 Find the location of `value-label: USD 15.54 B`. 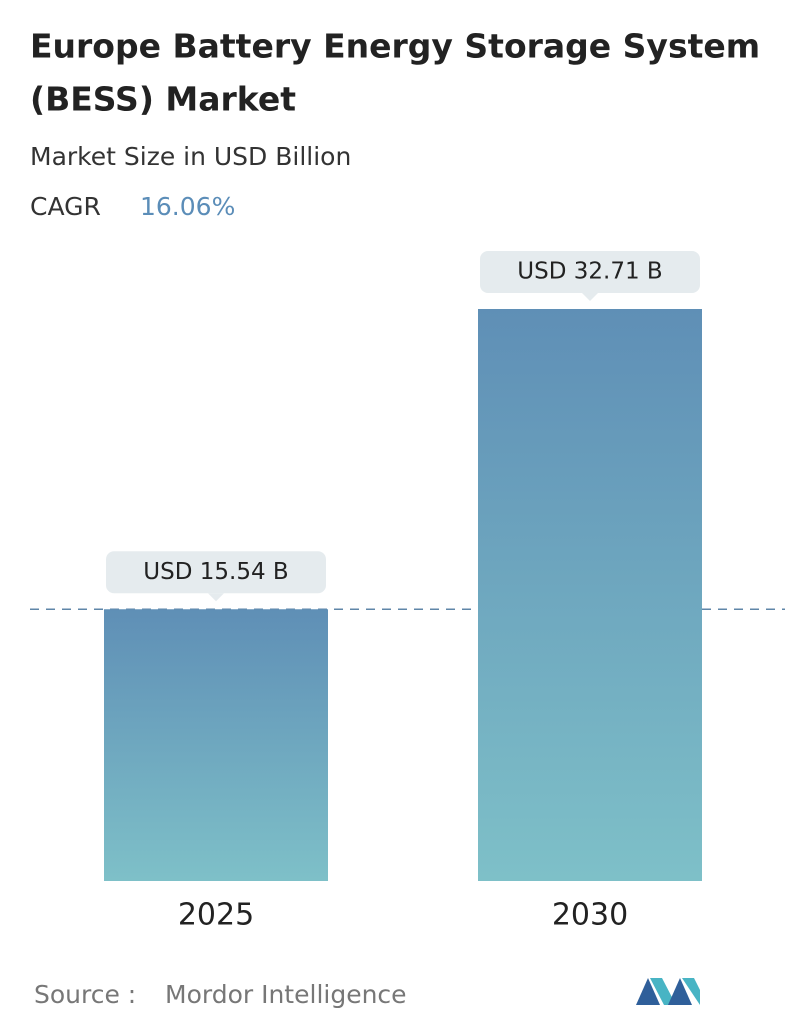

value-label: USD 15.54 B is located at coordinates (215, 572).